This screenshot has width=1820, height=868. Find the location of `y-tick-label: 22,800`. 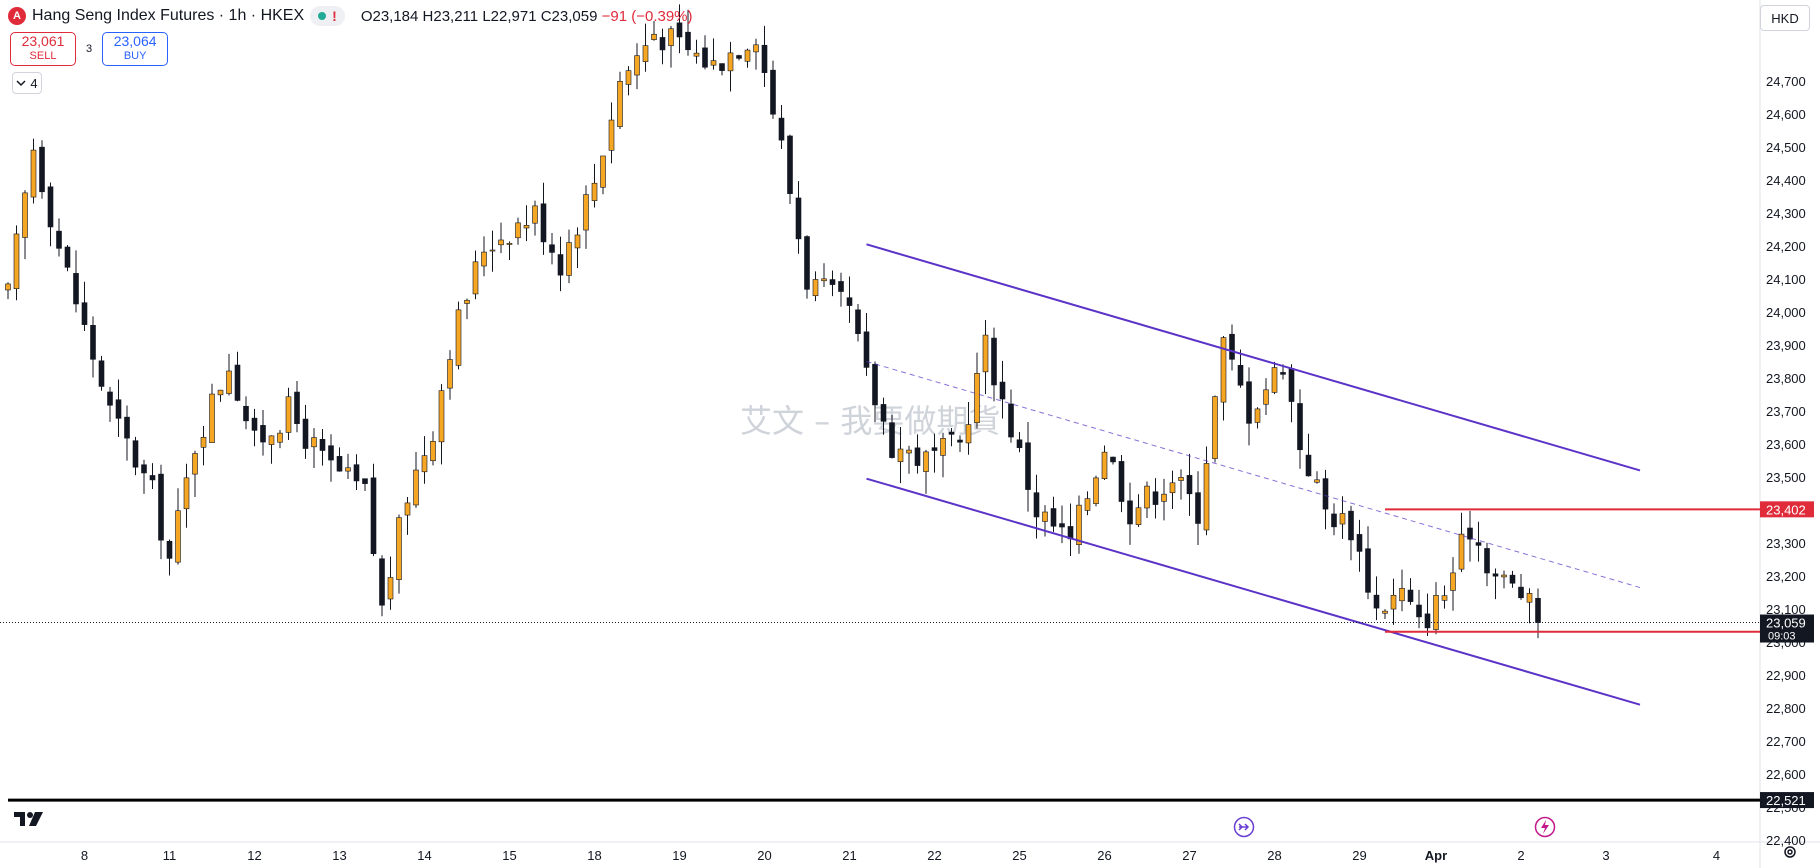

y-tick-label: 22,800 is located at coordinates (1786, 708).